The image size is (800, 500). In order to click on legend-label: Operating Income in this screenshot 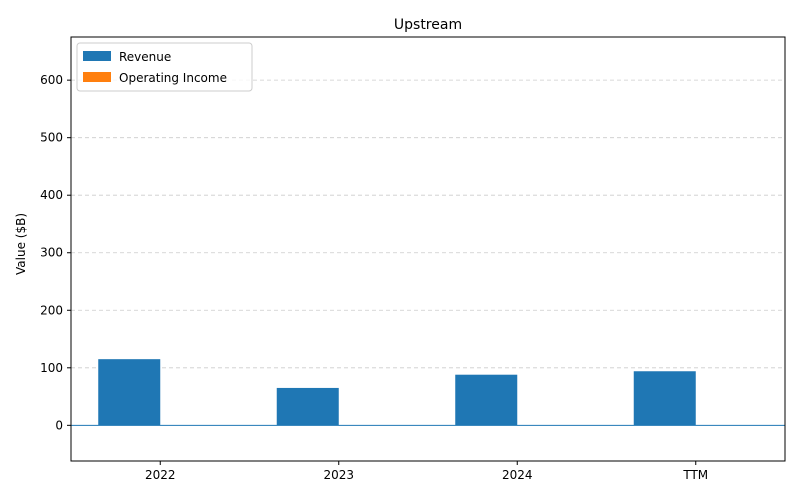, I will do `click(173, 78)`.